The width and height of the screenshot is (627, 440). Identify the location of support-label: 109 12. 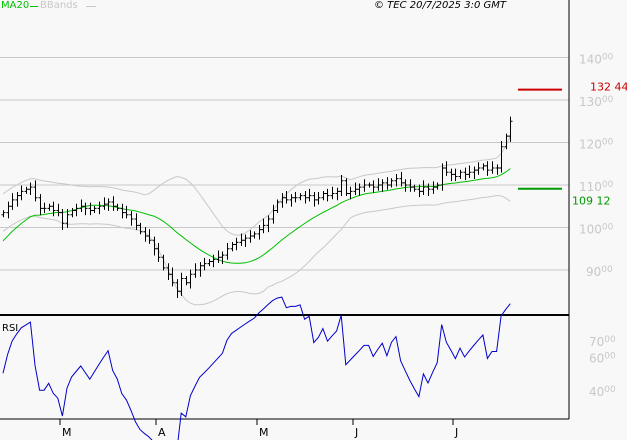
(591, 201).